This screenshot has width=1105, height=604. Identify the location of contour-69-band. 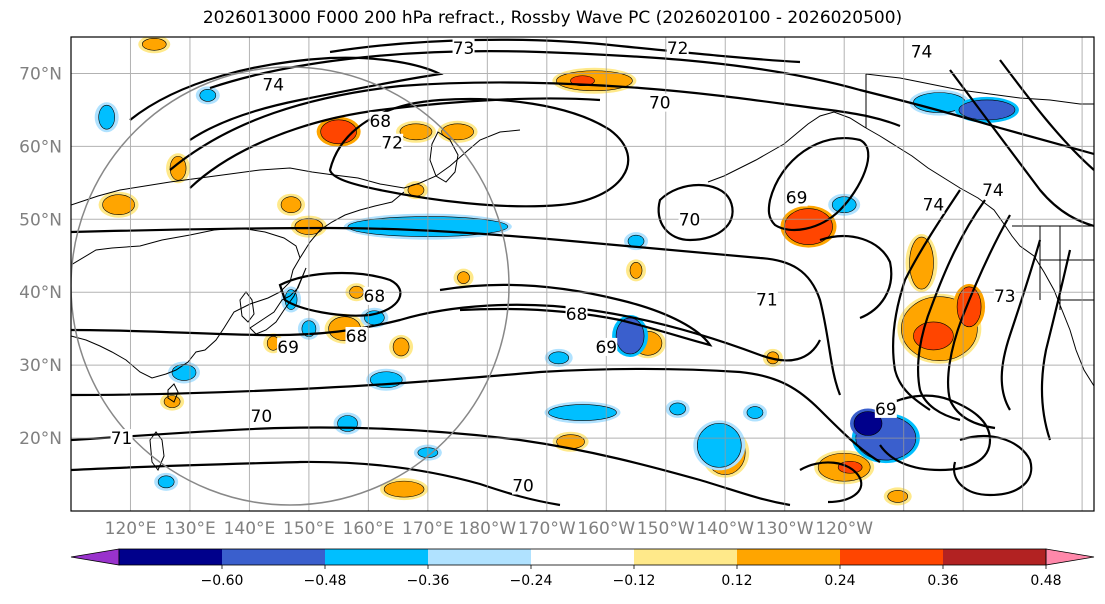
(446, 332).